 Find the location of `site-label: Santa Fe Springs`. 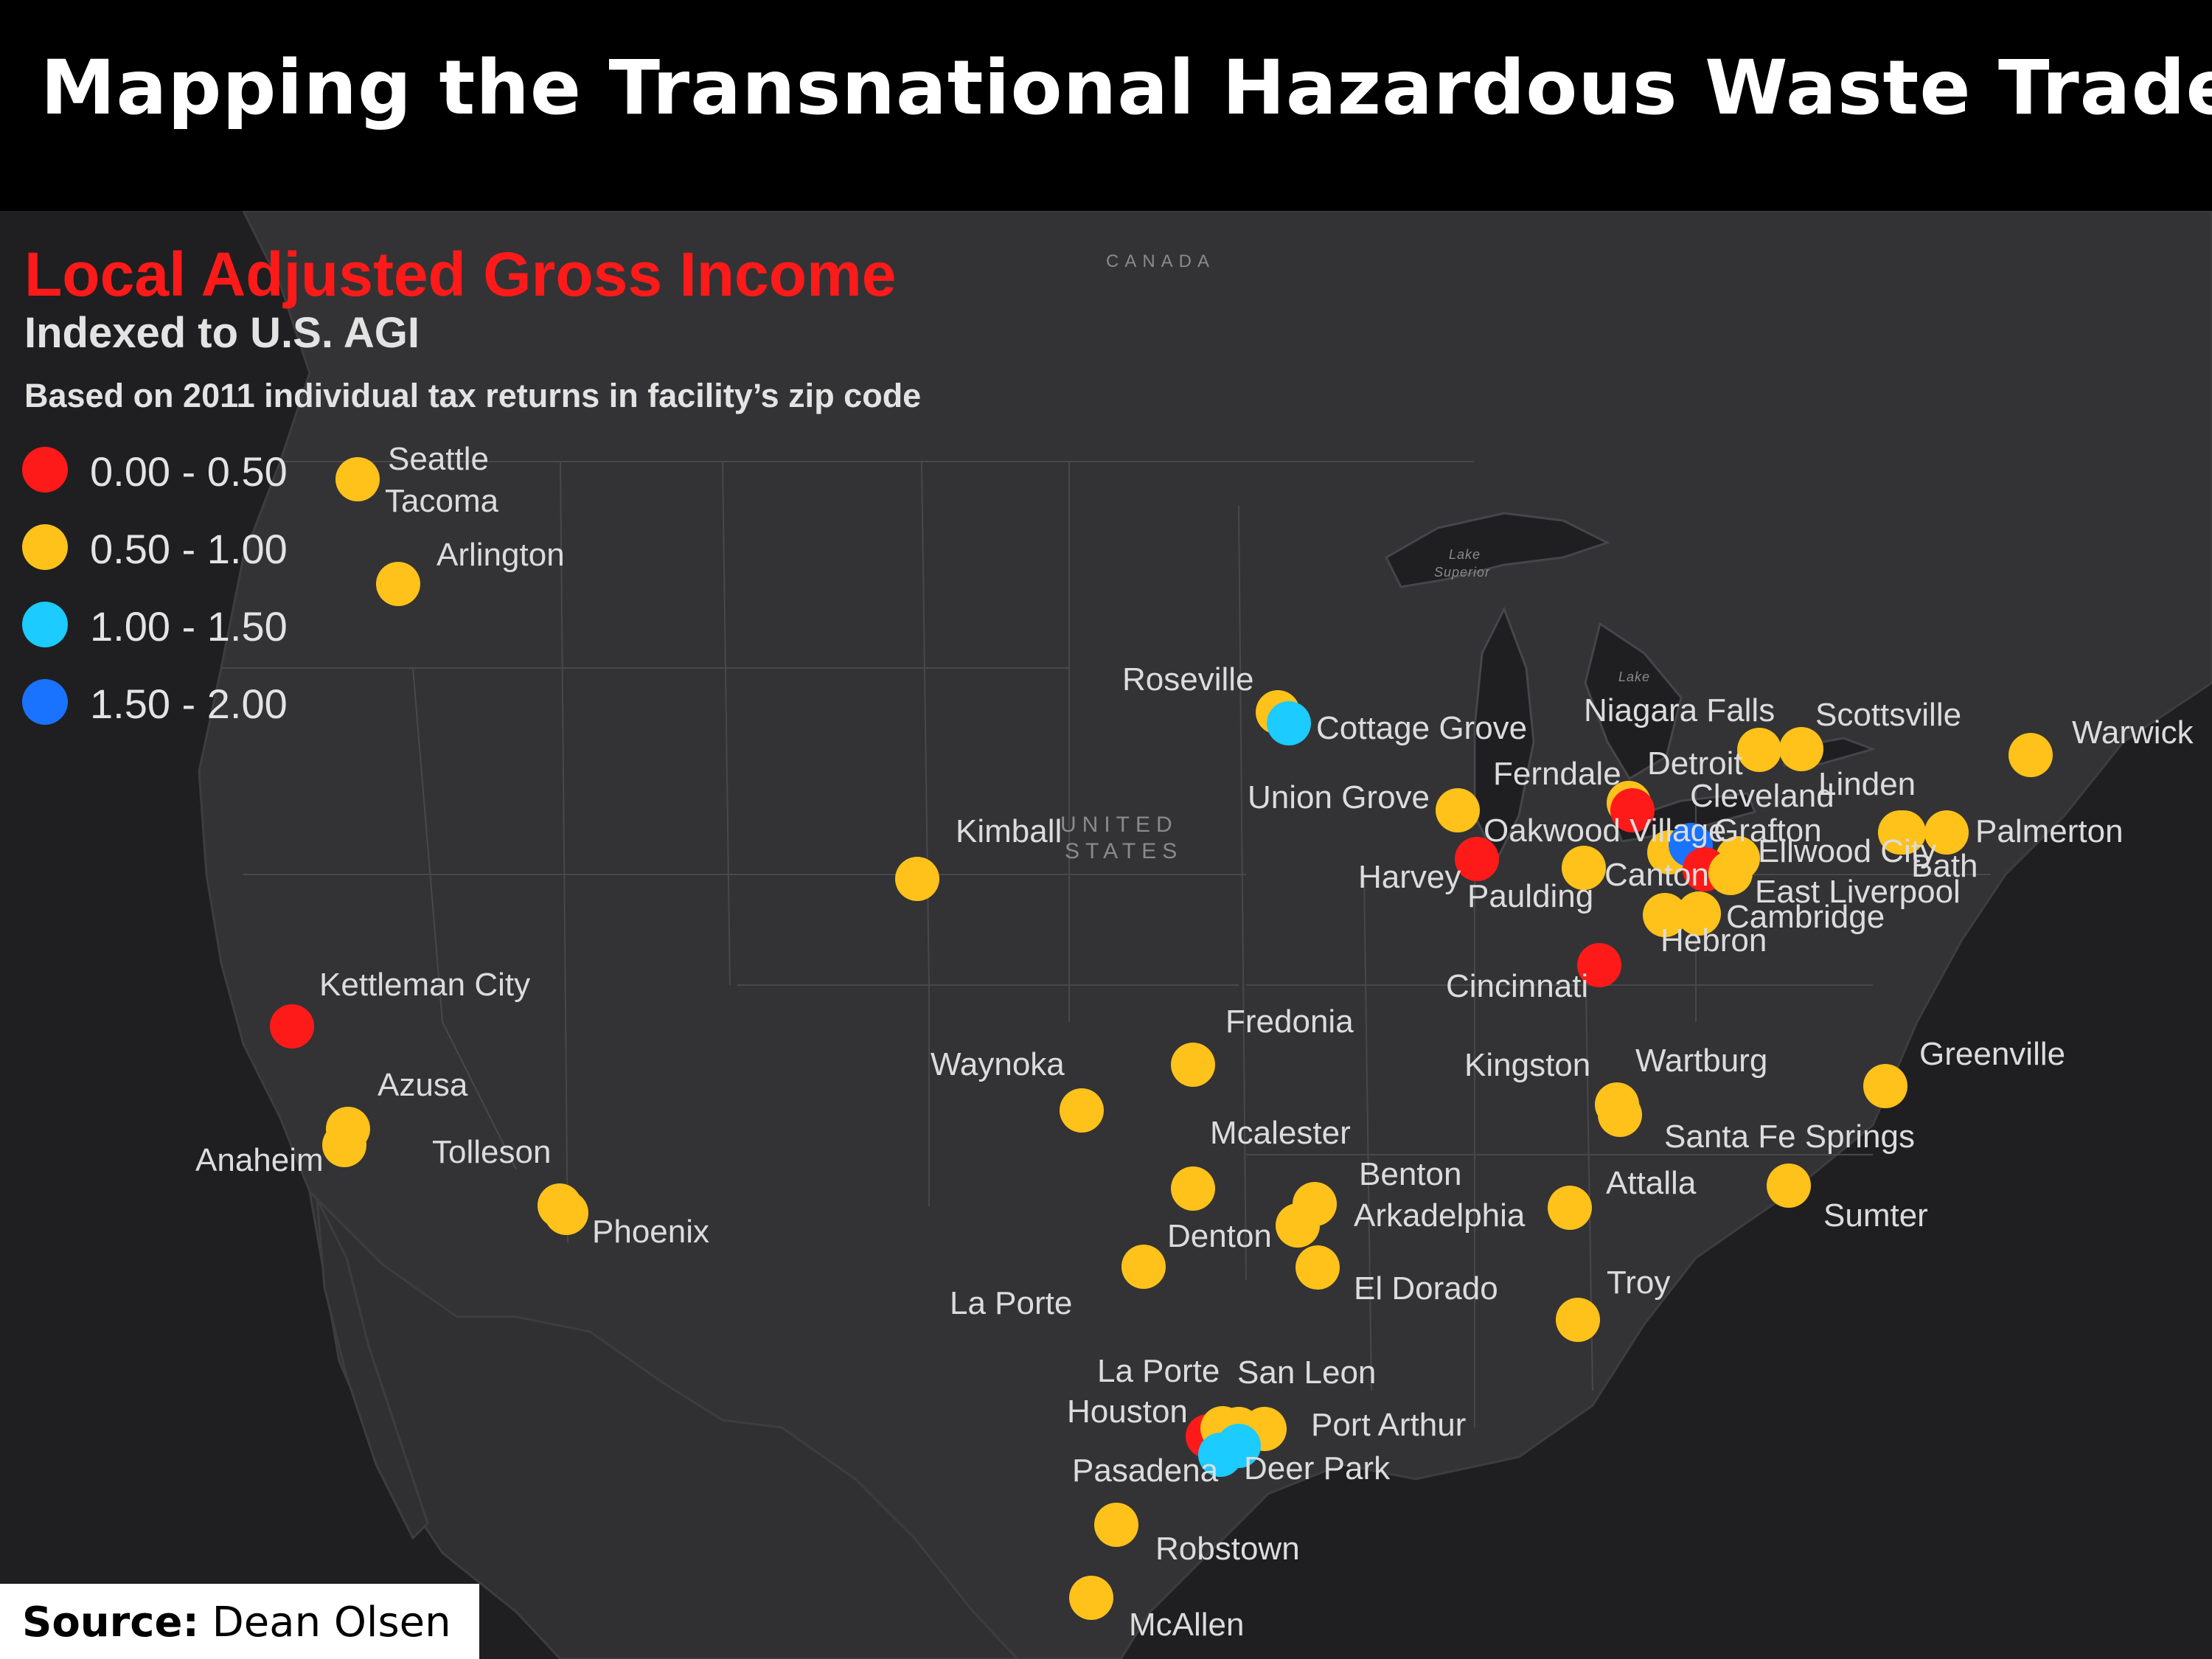

site-label: Santa Fe Springs is located at coordinates (1789, 1137).